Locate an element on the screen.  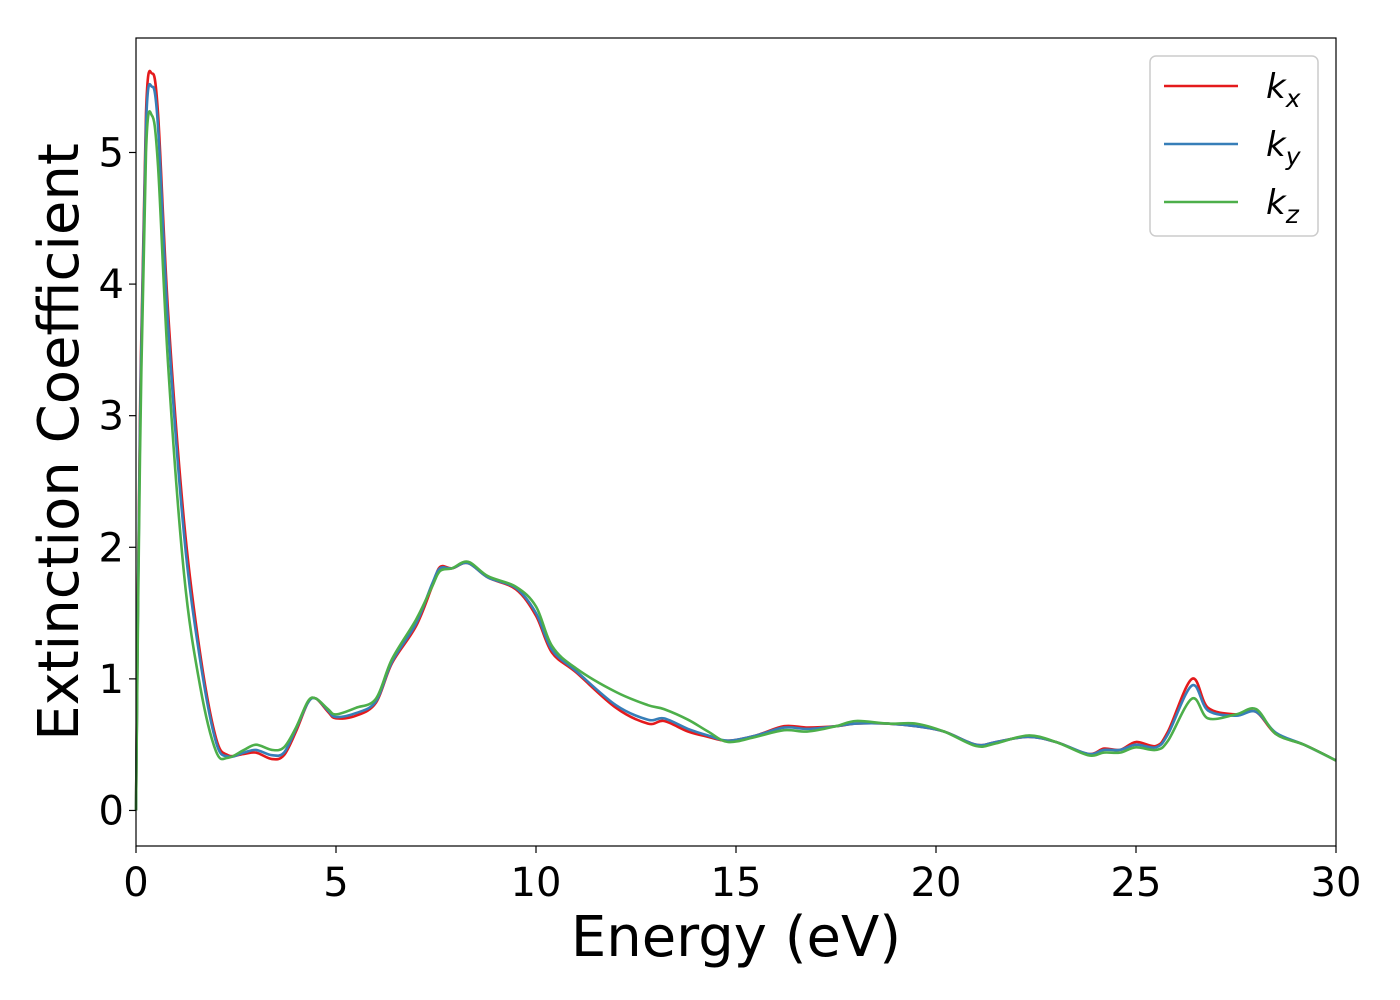
x-tick-label: 0 is located at coordinates (135, 883).